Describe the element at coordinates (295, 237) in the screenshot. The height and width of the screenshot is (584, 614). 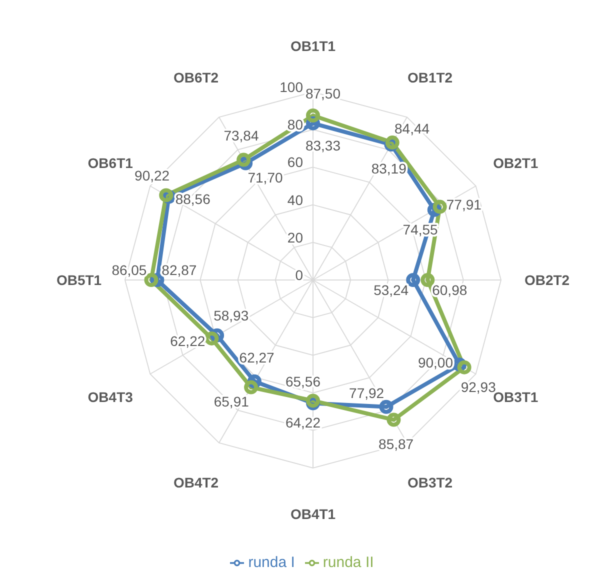
I see `y-tick-label: 20` at that location.